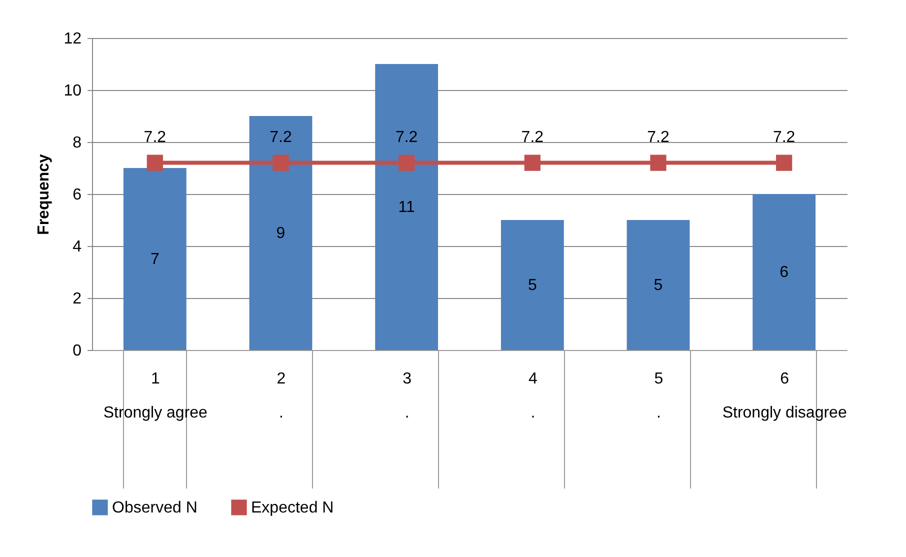  Describe the element at coordinates (73, 39) in the screenshot. I see `y-tick-label: 12` at that location.